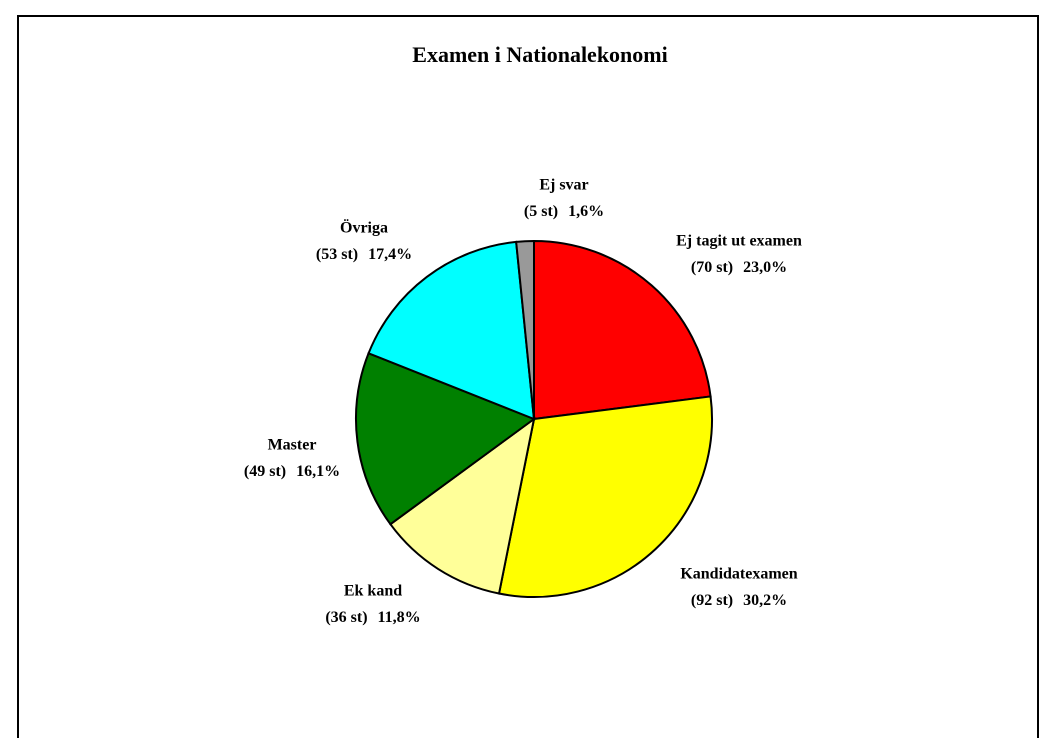 This screenshot has width=1056, height=738. What do you see at coordinates (765, 267) in the screenshot?
I see `slice-percent: 23,0%` at bounding box center [765, 267].